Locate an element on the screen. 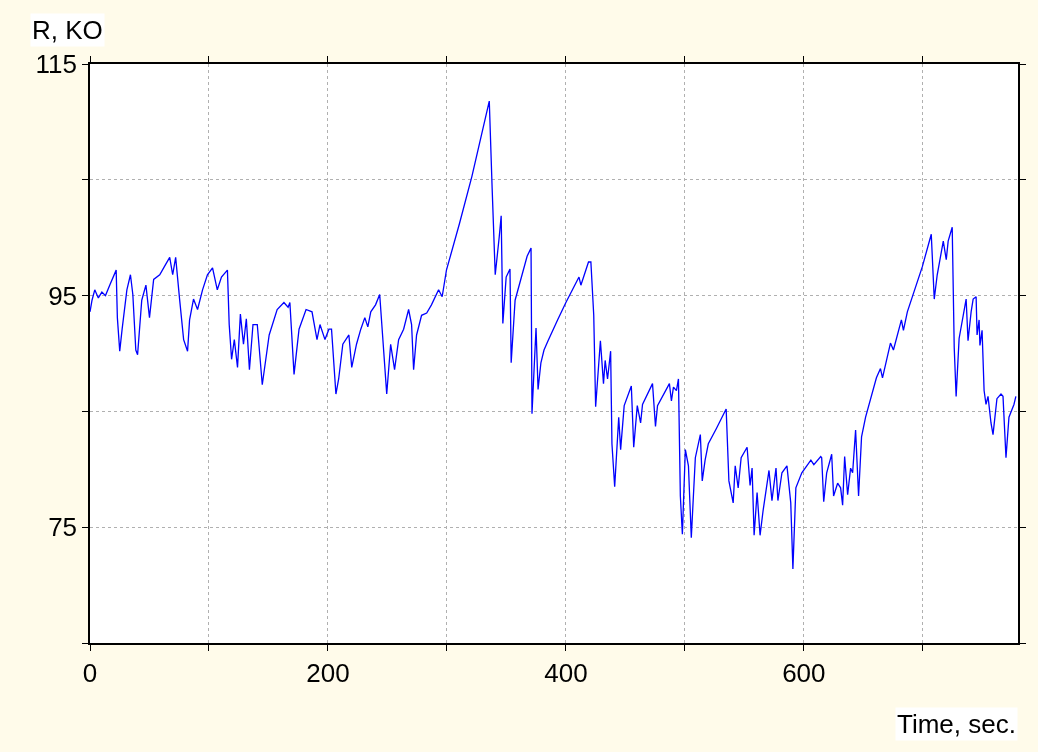  x-axis-title: Time, sec. is located at coordinates (956, 724).